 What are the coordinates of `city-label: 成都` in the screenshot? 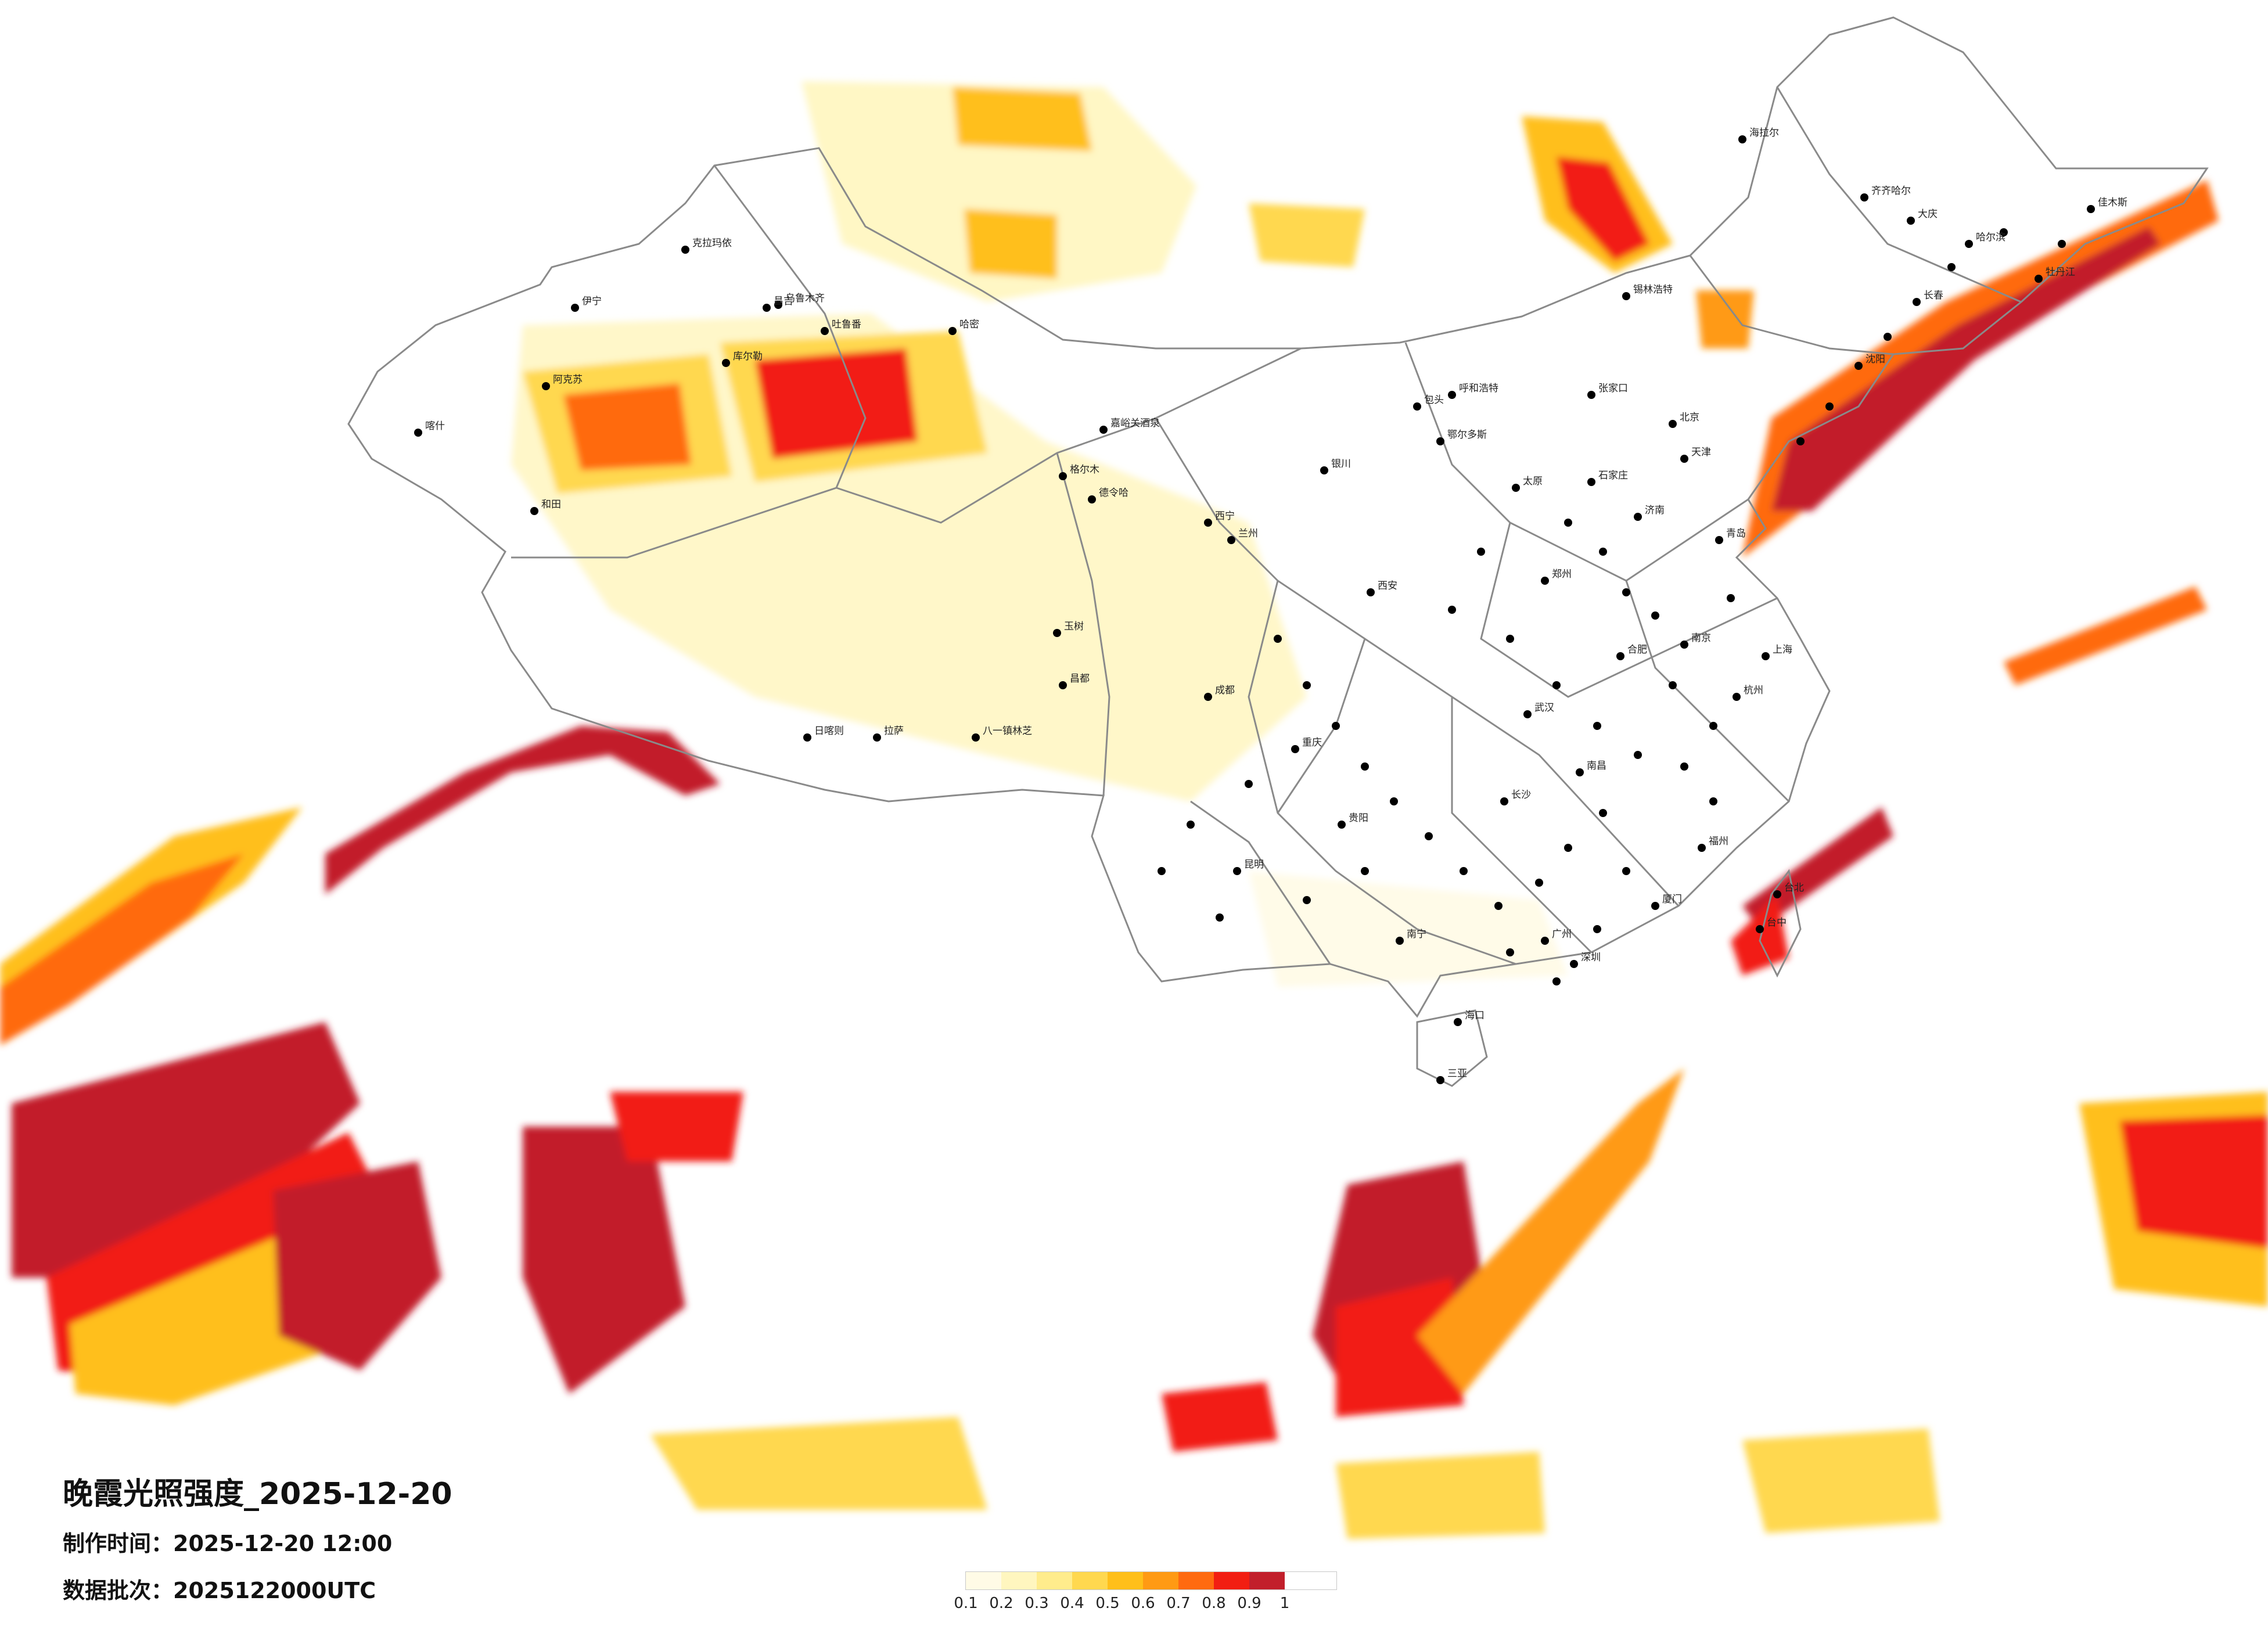 It's located at (1225, 690).